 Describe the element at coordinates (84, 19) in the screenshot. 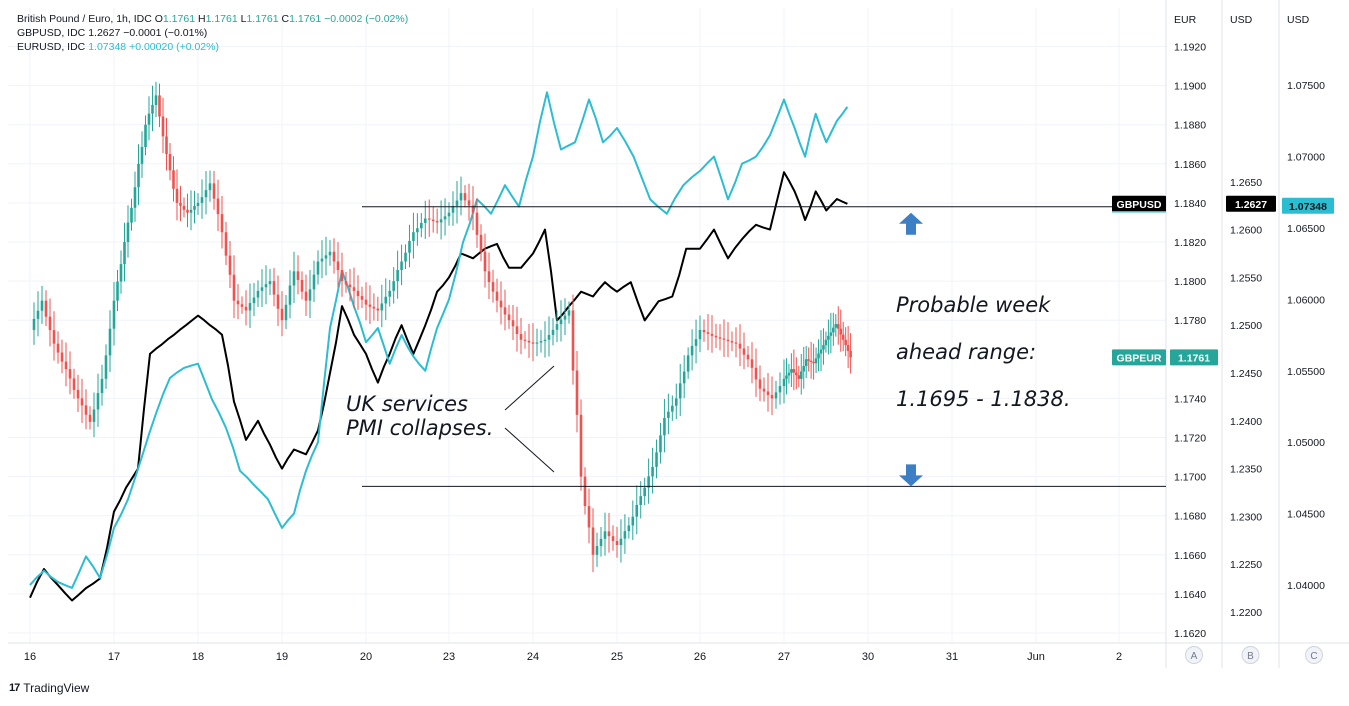

I see `legend-symbol: British Pound / Euro, 1h, IDC` at that location.